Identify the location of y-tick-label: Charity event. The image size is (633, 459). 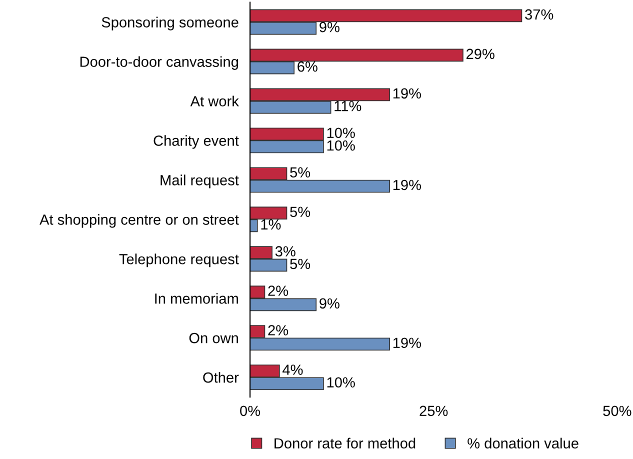
(196, 142).